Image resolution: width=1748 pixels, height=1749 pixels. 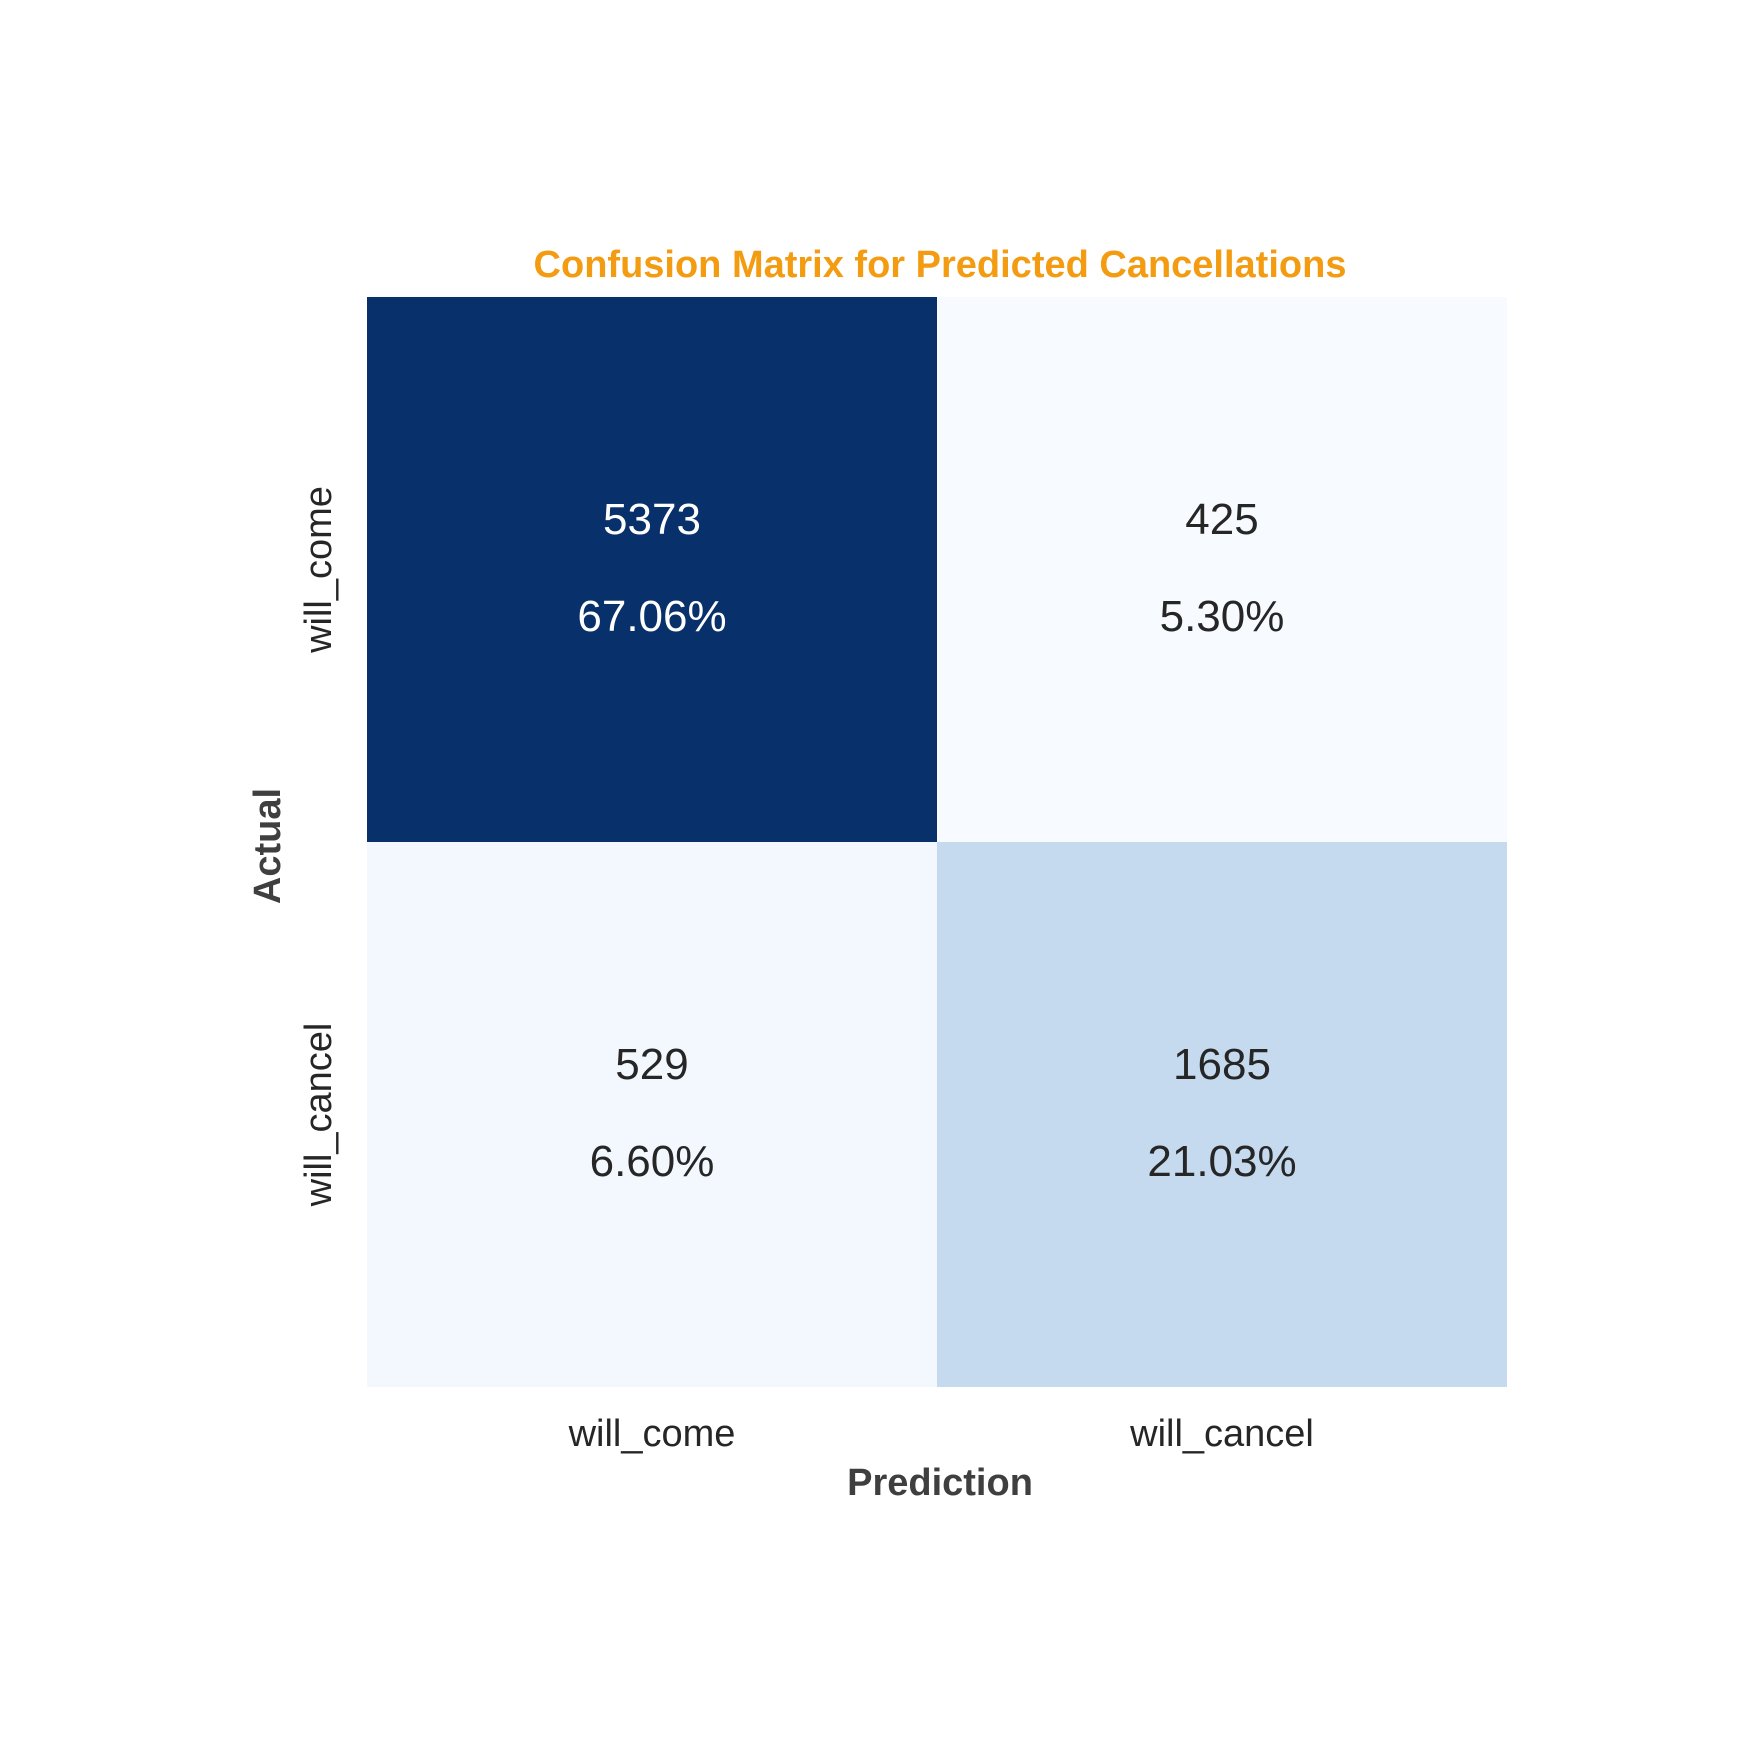 What do you see at coordinates (1221, 519) in the screenshot?
I see `cell-count-label: 425` at bounding box center [1221, 519].